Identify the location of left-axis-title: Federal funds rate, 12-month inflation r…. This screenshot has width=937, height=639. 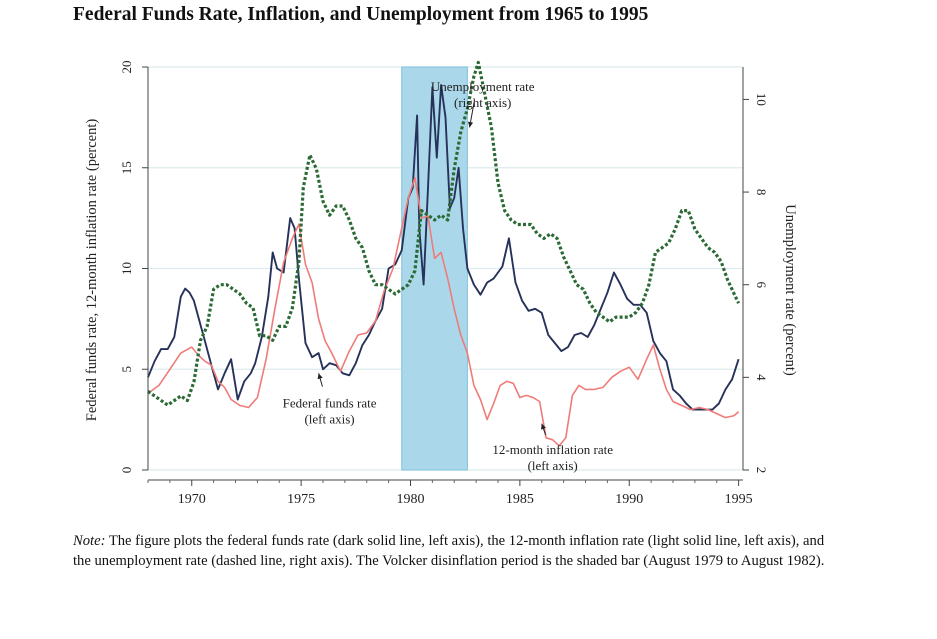
(92, 270).